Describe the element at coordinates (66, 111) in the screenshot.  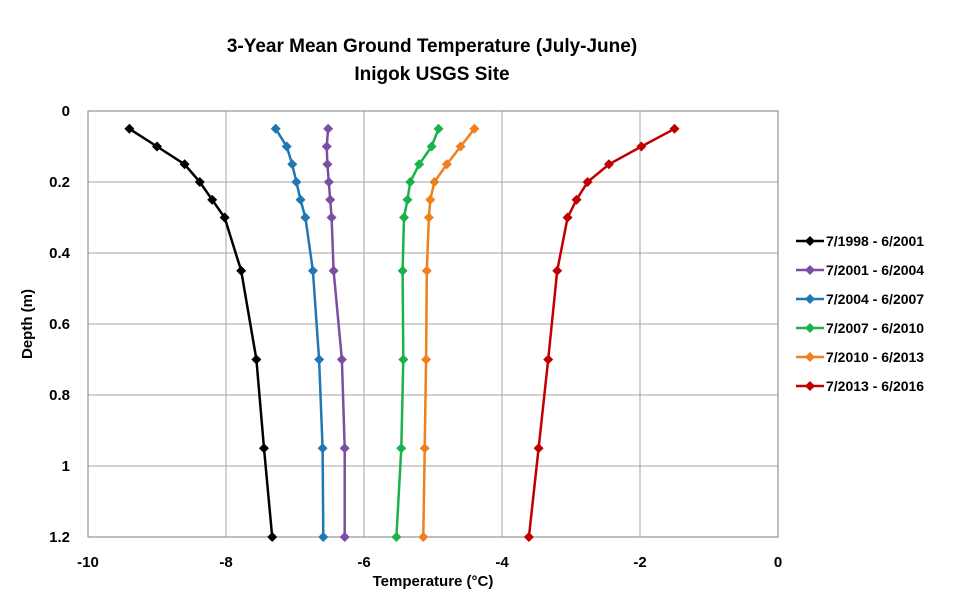
I see `y-tick-label: 0` at that location.